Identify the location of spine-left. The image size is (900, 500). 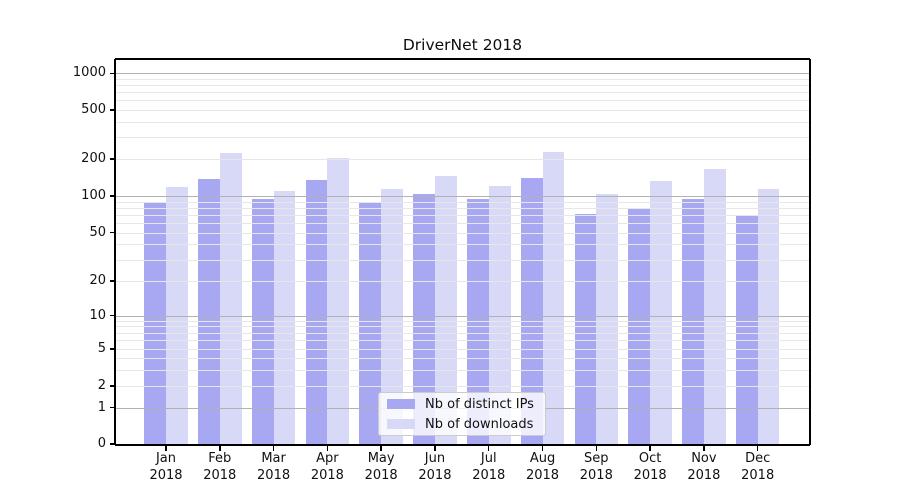
(115, 252).